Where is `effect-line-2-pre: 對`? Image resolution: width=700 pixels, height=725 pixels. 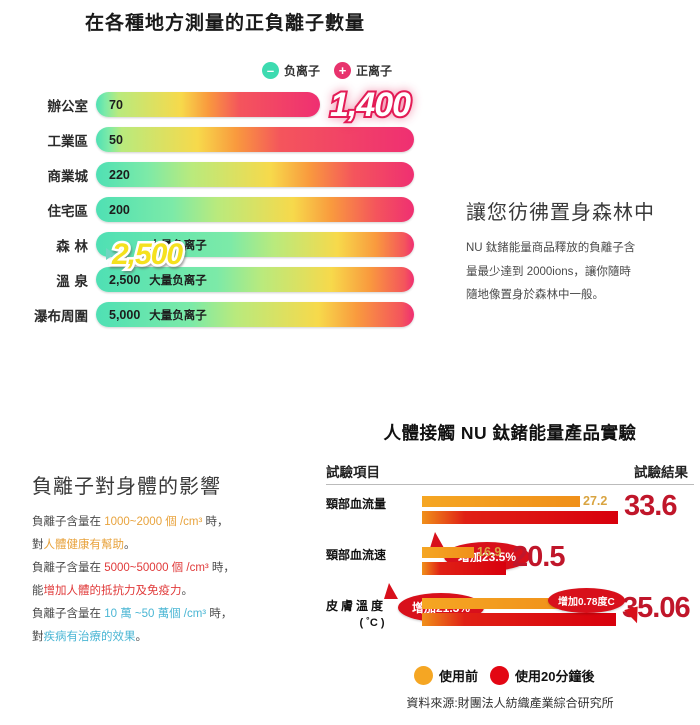 effect-line-2-pre: 對 is located at coordinates (38, 545).